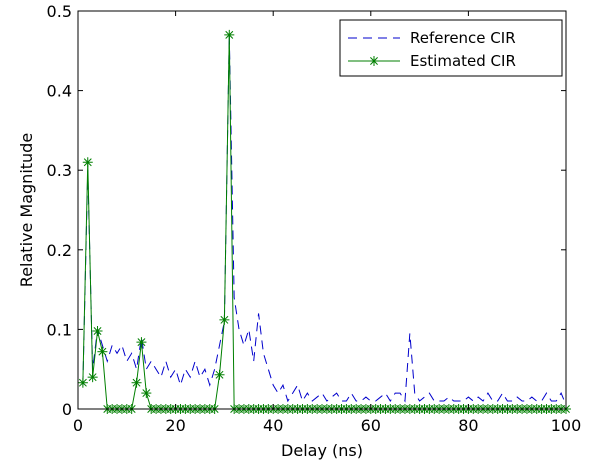 The image size is (595, 464). Describe the element at coordinates (59, 250) in the screenshot. I see `y-tick-label: 0.2` at that location.